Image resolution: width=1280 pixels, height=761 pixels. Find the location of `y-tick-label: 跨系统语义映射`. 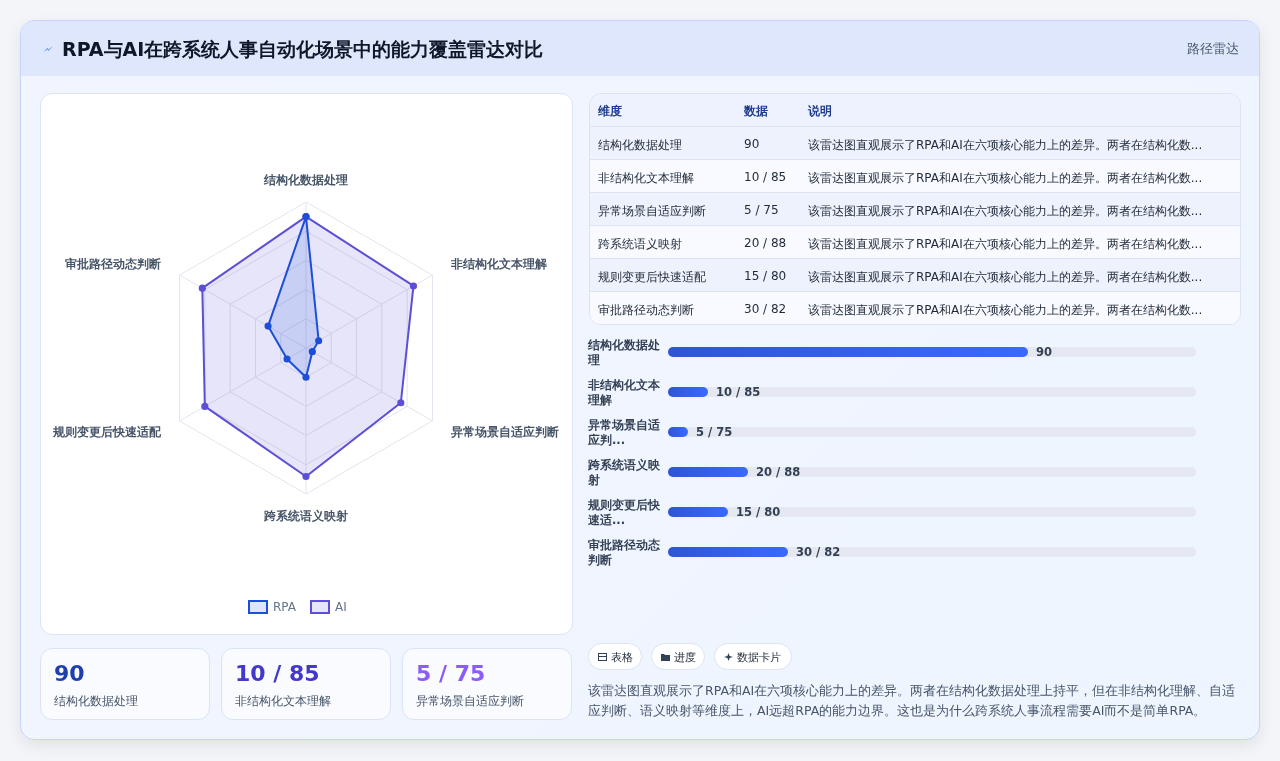

y-tick-label: 跨系统语义映射 is located at coordinates (624, 472).